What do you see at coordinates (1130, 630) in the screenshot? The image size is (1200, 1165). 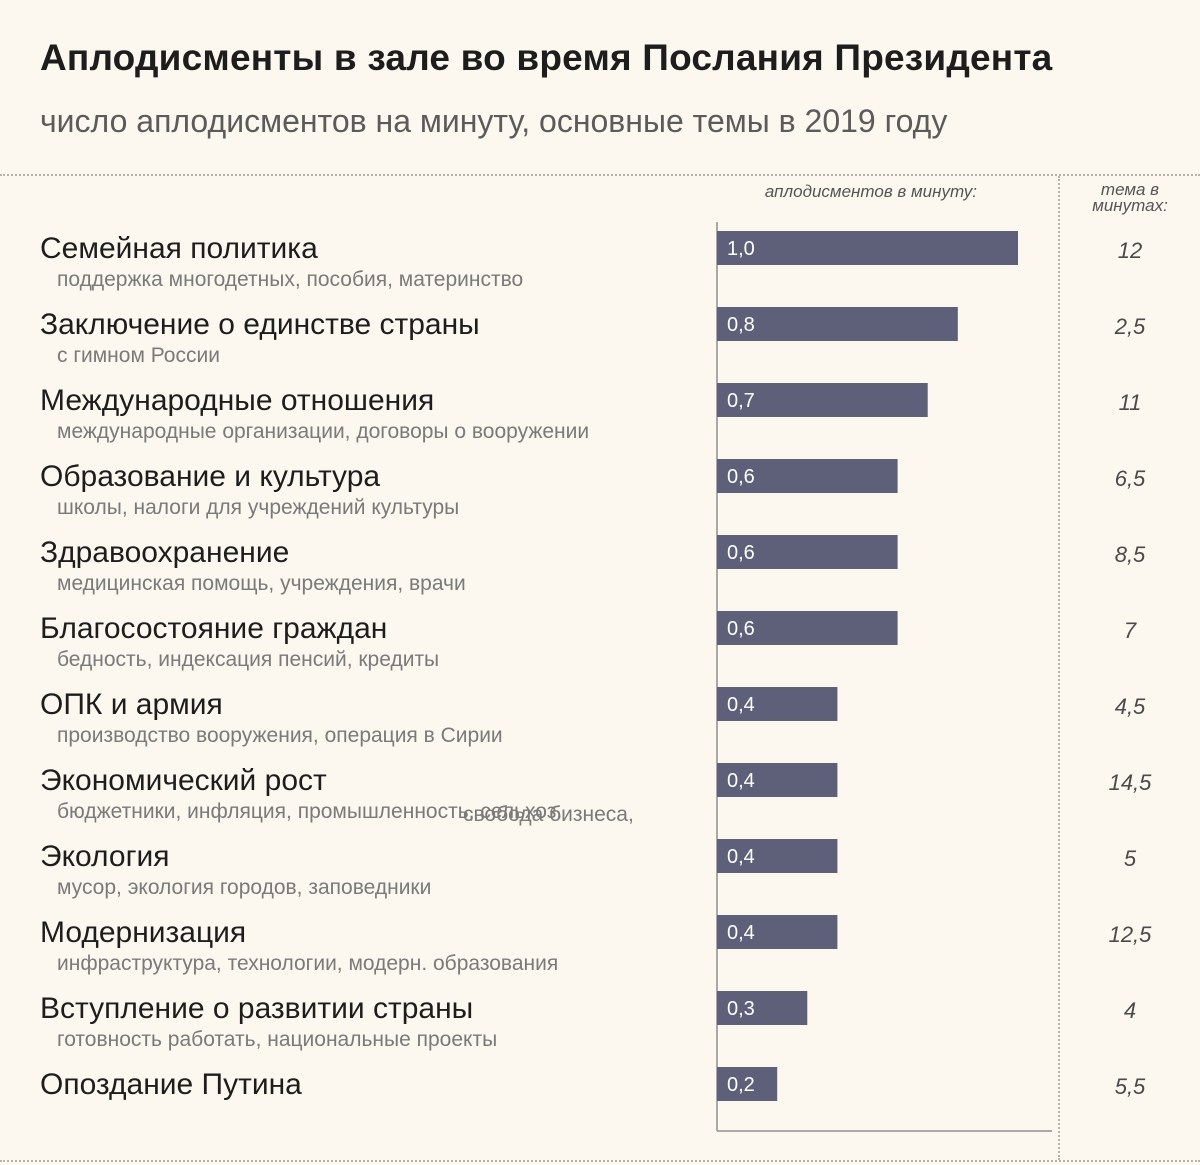 I see `minutes-value: 7` at bounding box center [1130, 630].